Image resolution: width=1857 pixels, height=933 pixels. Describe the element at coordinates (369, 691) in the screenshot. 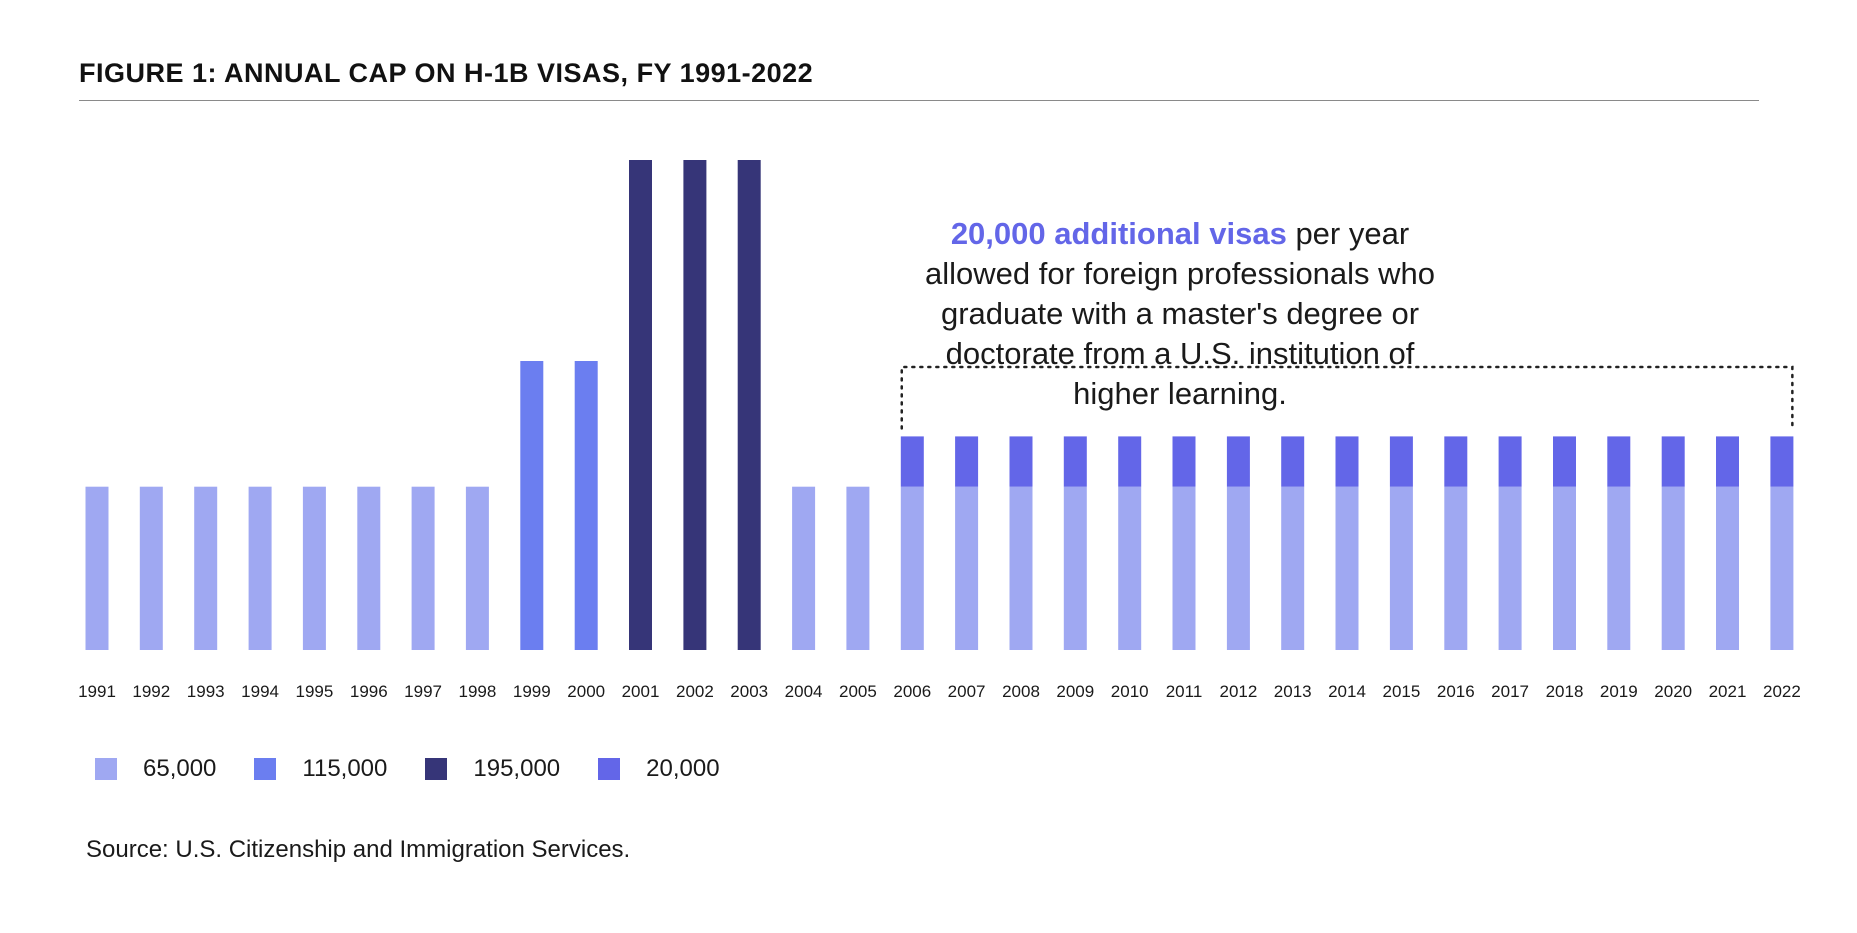

I see `x-tick-label: 1996` at that location.